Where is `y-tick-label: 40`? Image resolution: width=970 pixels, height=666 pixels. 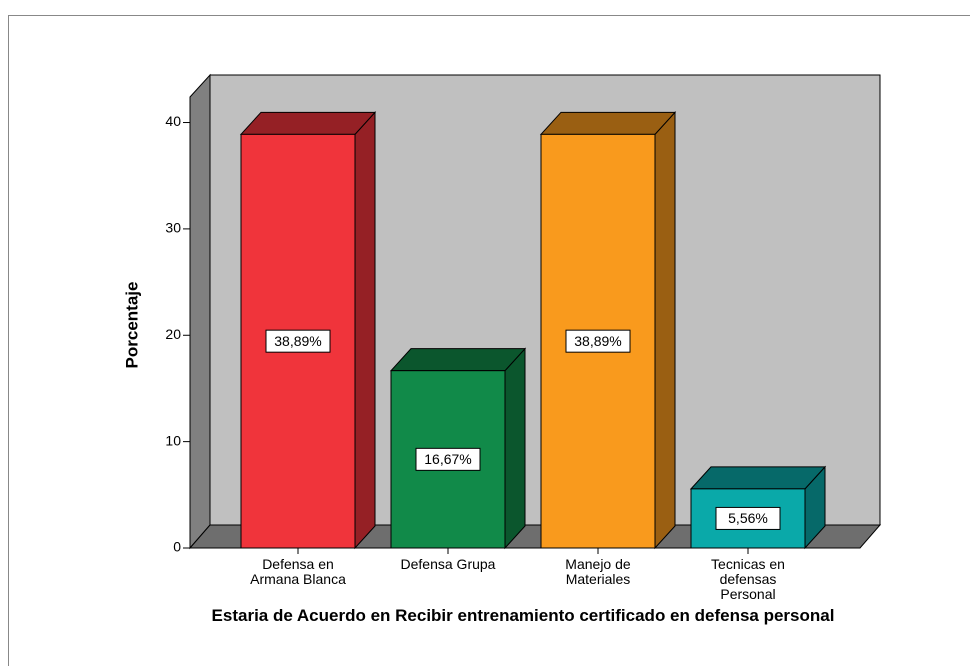 y-tick-label: 40 is located at coordinates (173, 121).